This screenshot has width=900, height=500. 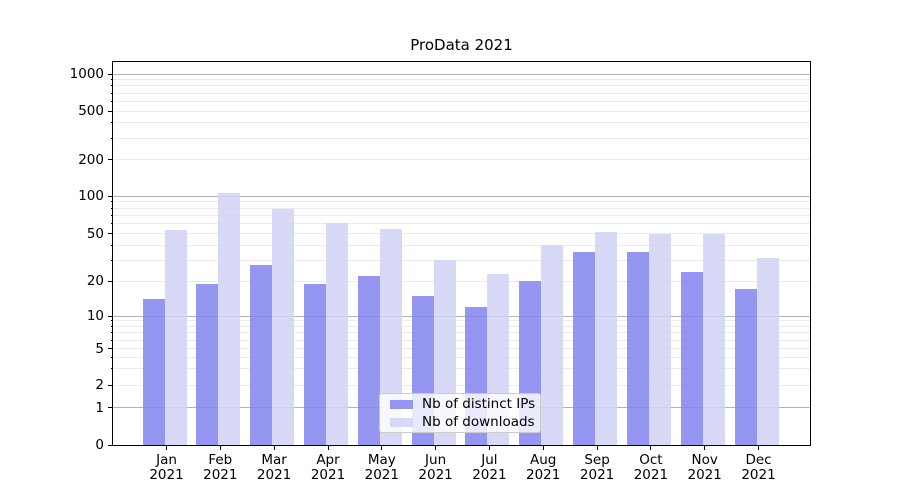 I want to click on chart-title: ProData 2021, so click(x=461, y=45).